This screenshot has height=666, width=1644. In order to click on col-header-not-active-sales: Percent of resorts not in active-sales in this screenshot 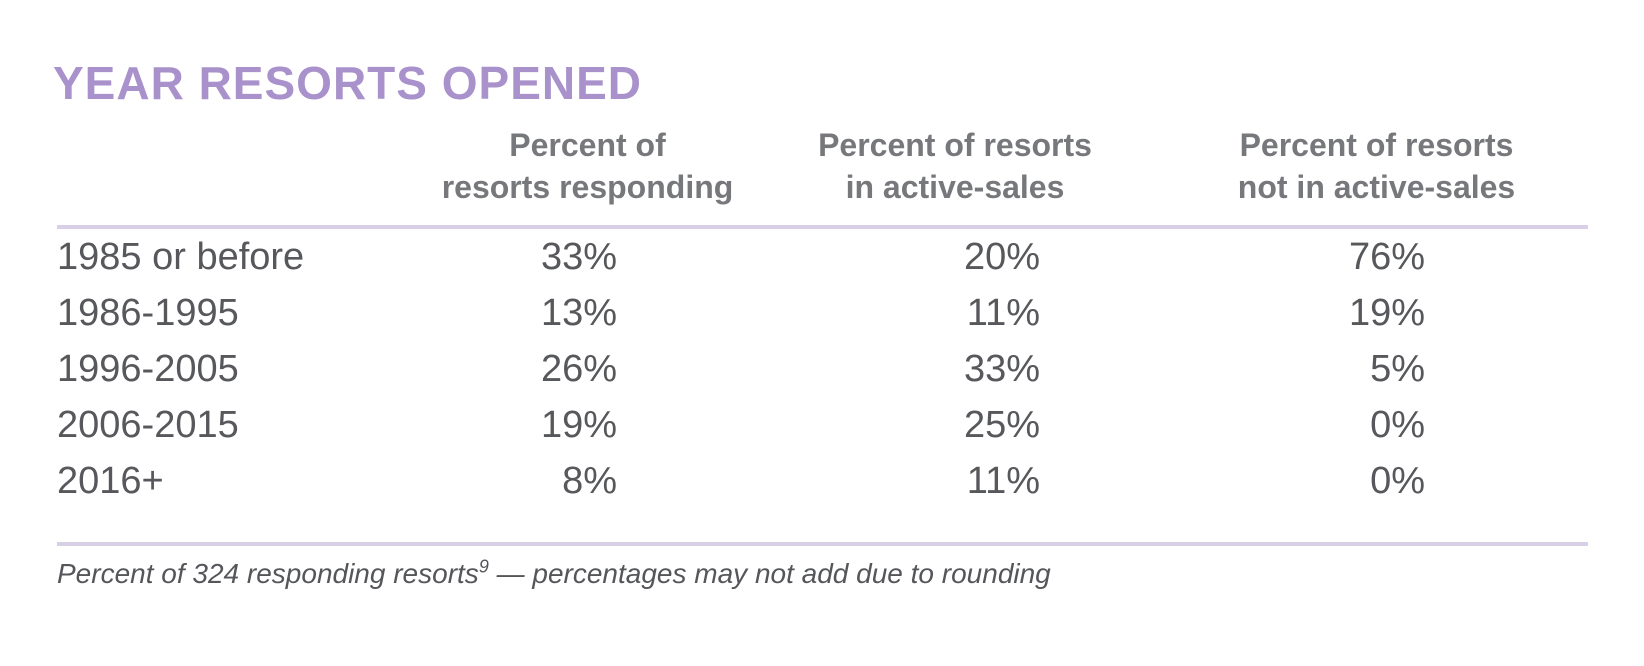, I will do `click(1376, 176)`.